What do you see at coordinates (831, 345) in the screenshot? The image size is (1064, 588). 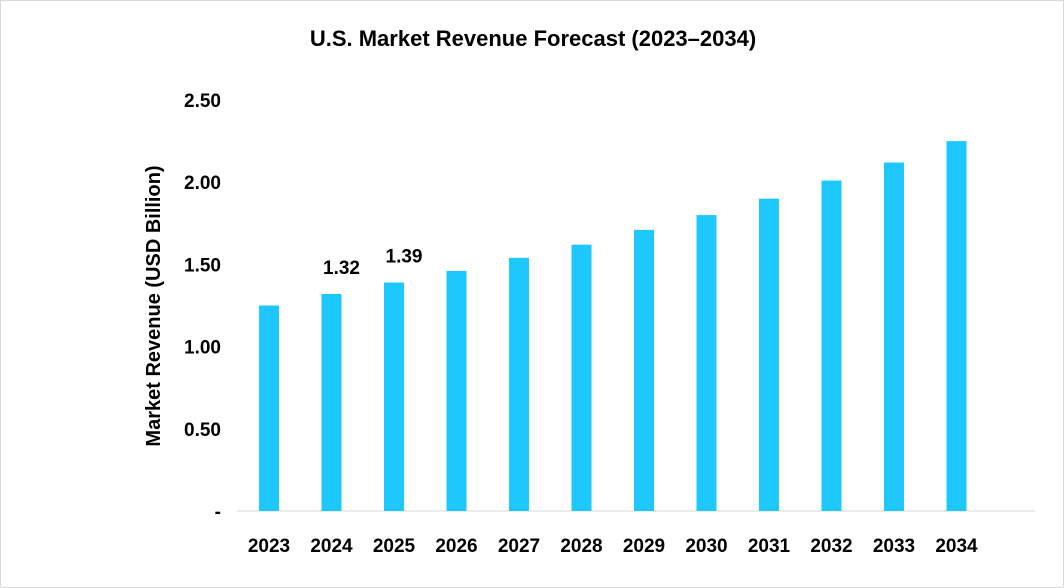 I see `bar-2032` at bounding box center [831, 345].